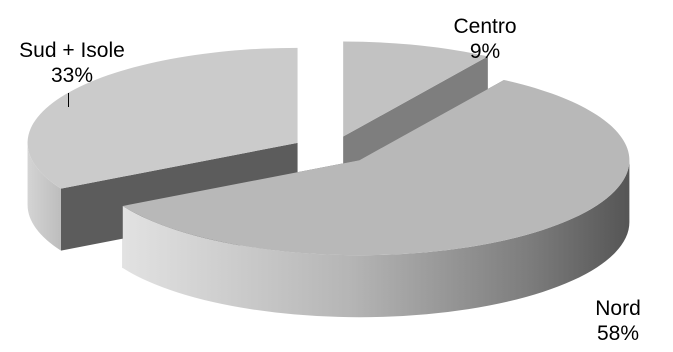  What do you see at coordinates (72, 63) in the screenshot?
I see `label-sud: Sud + Isole 33%` at bounding box center [72, 63].